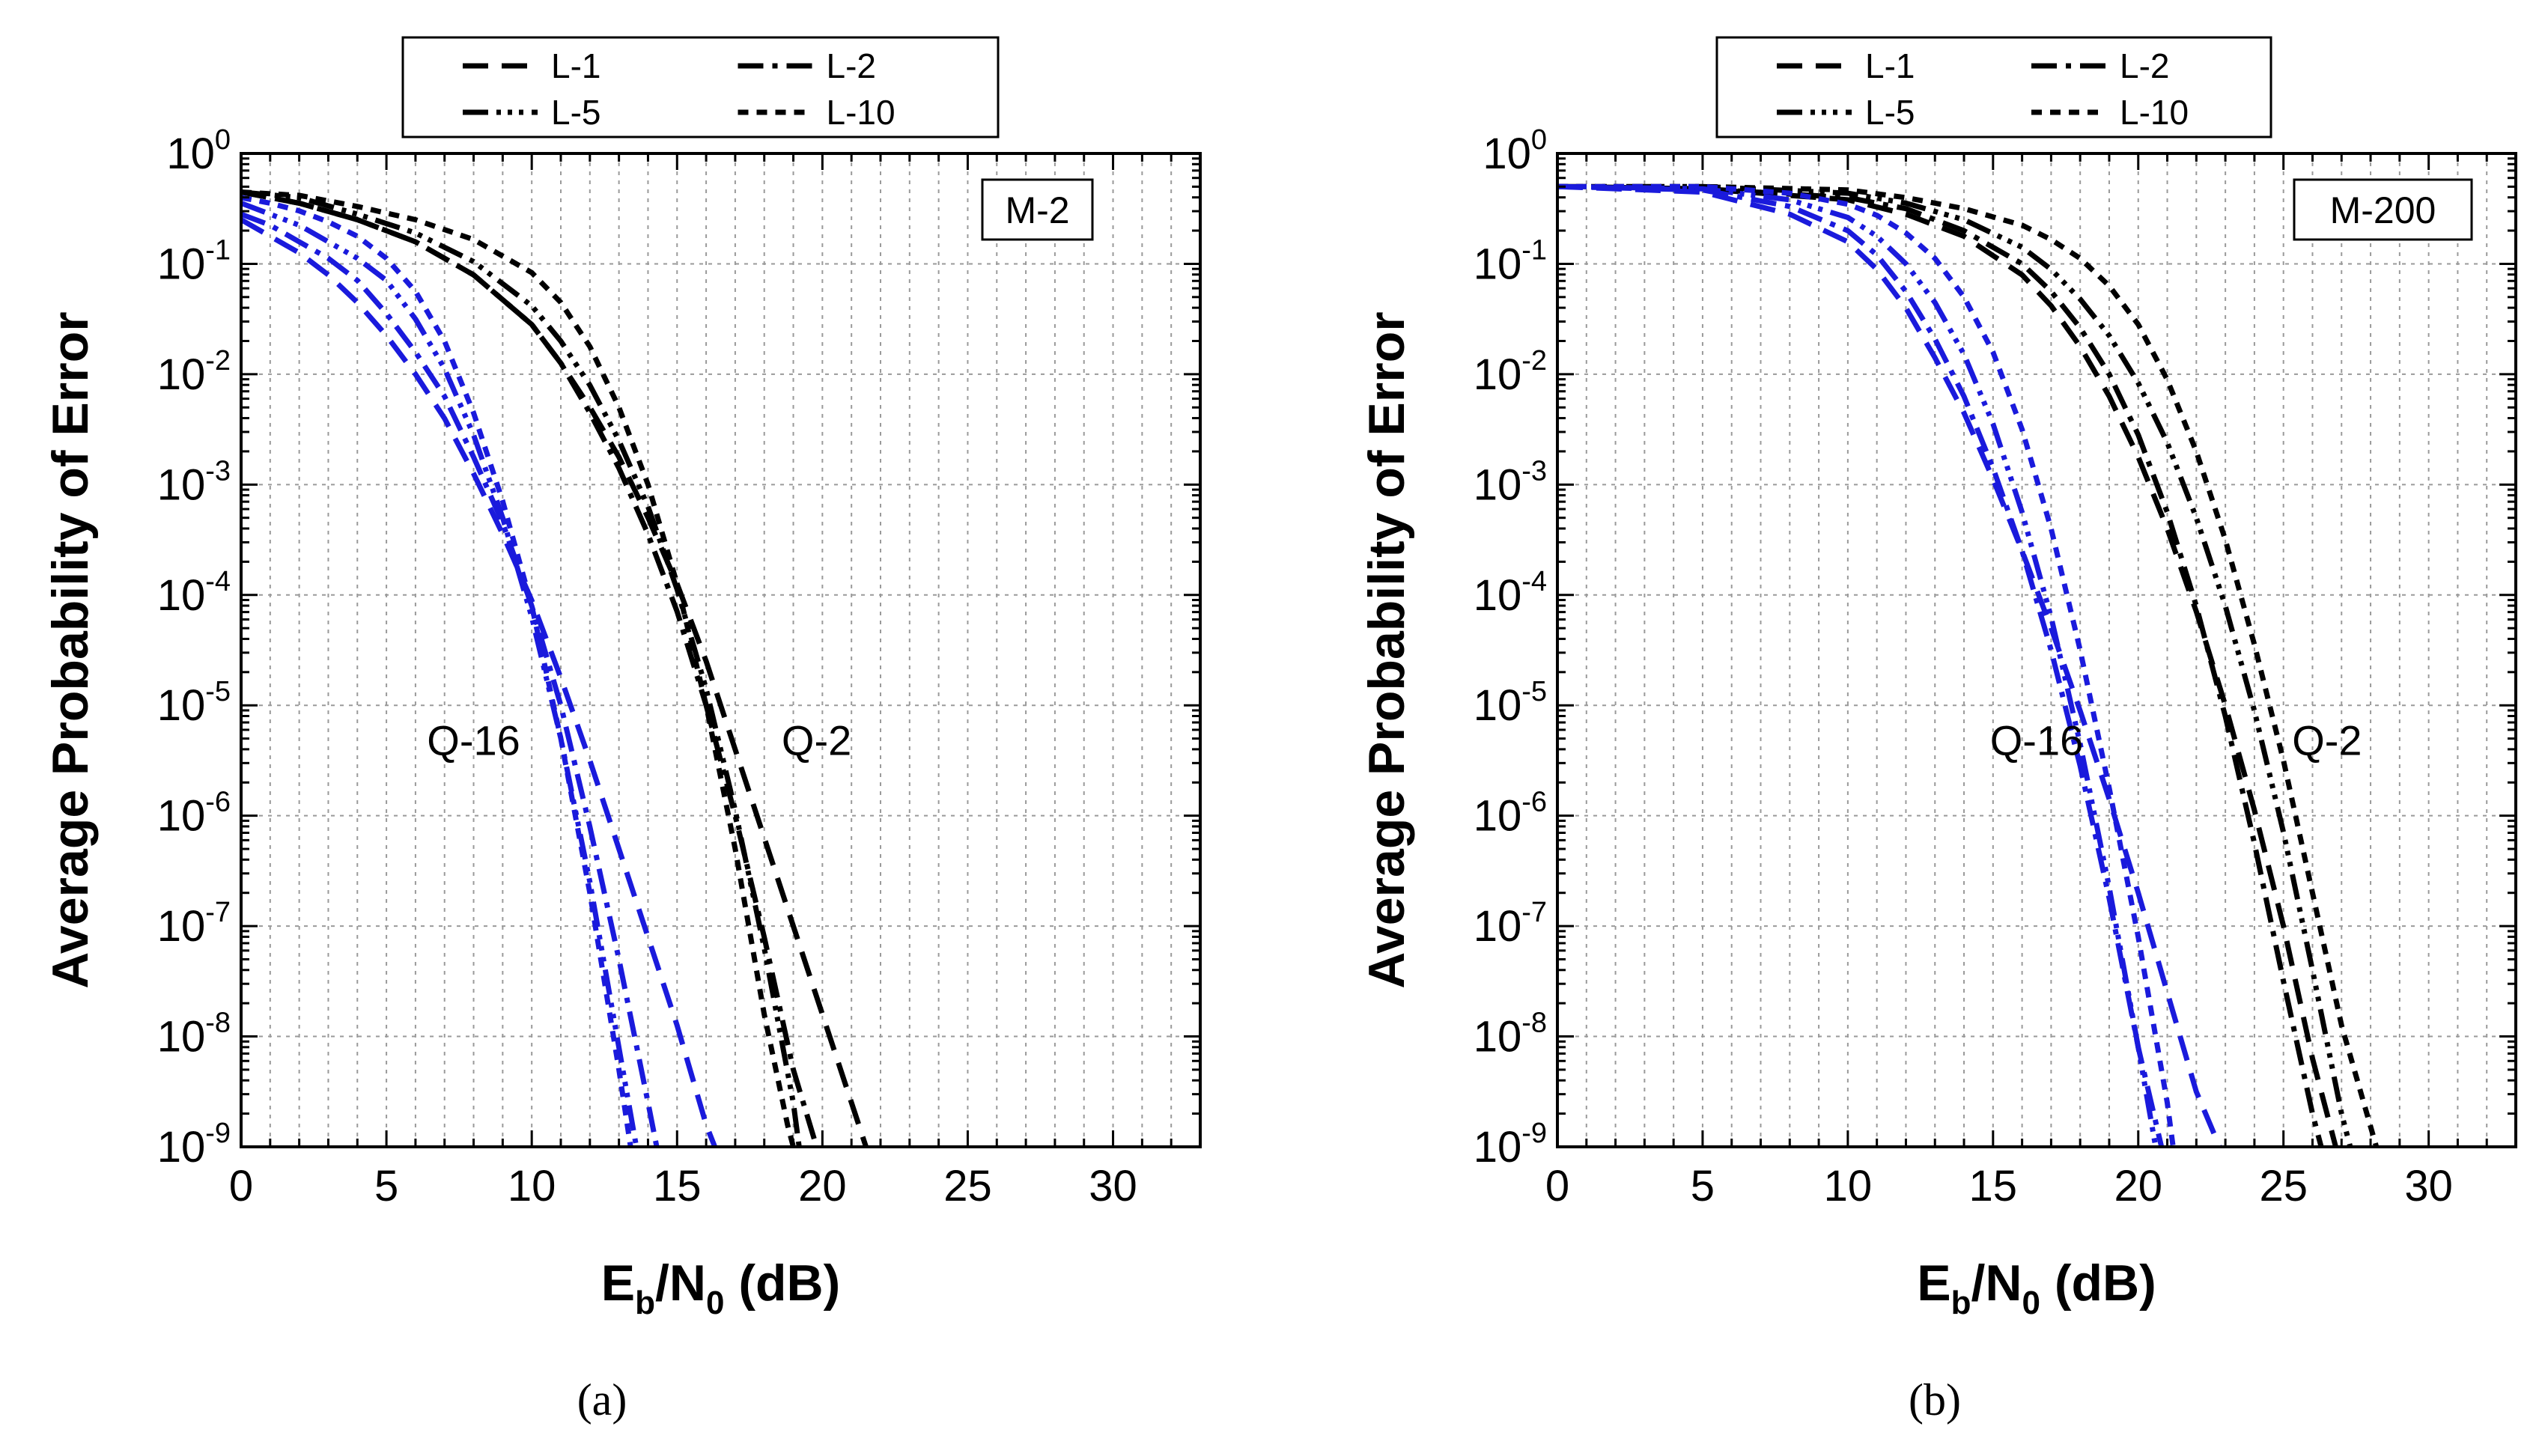  Describe the element at coordinates (861, 112) in the screenshot. I see `legend-label: L-10` at that location.